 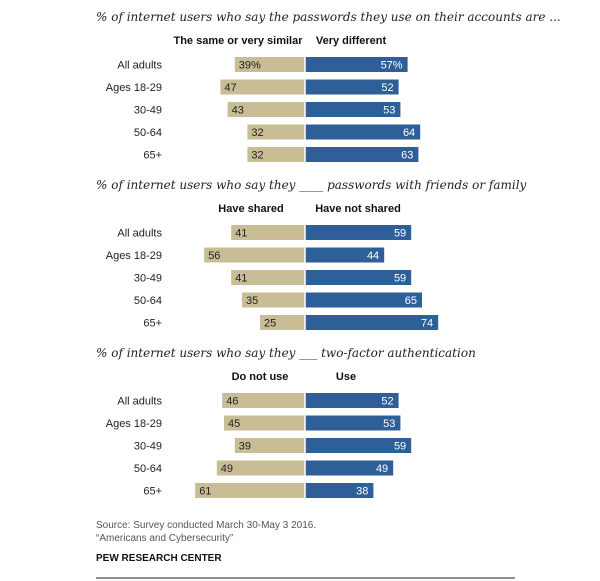 What do you see at coordinates (250, 66) in the screenshot?
I see `bar-left-value: 39%` at bounding box center [250, 66].